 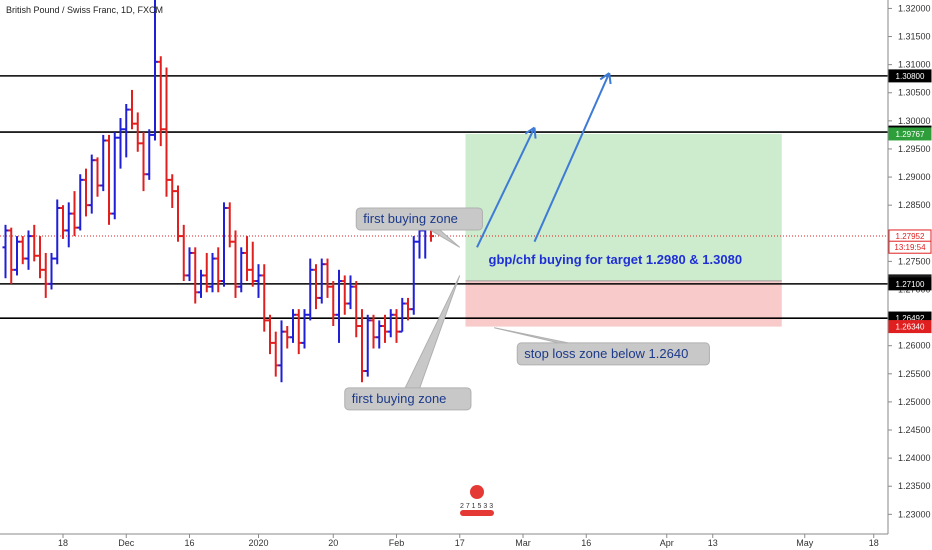 What do you see at coordinates (914, 121) in the screenshot?
I see `y-tick-label: 1.30000` at bounding box center [914, 121].